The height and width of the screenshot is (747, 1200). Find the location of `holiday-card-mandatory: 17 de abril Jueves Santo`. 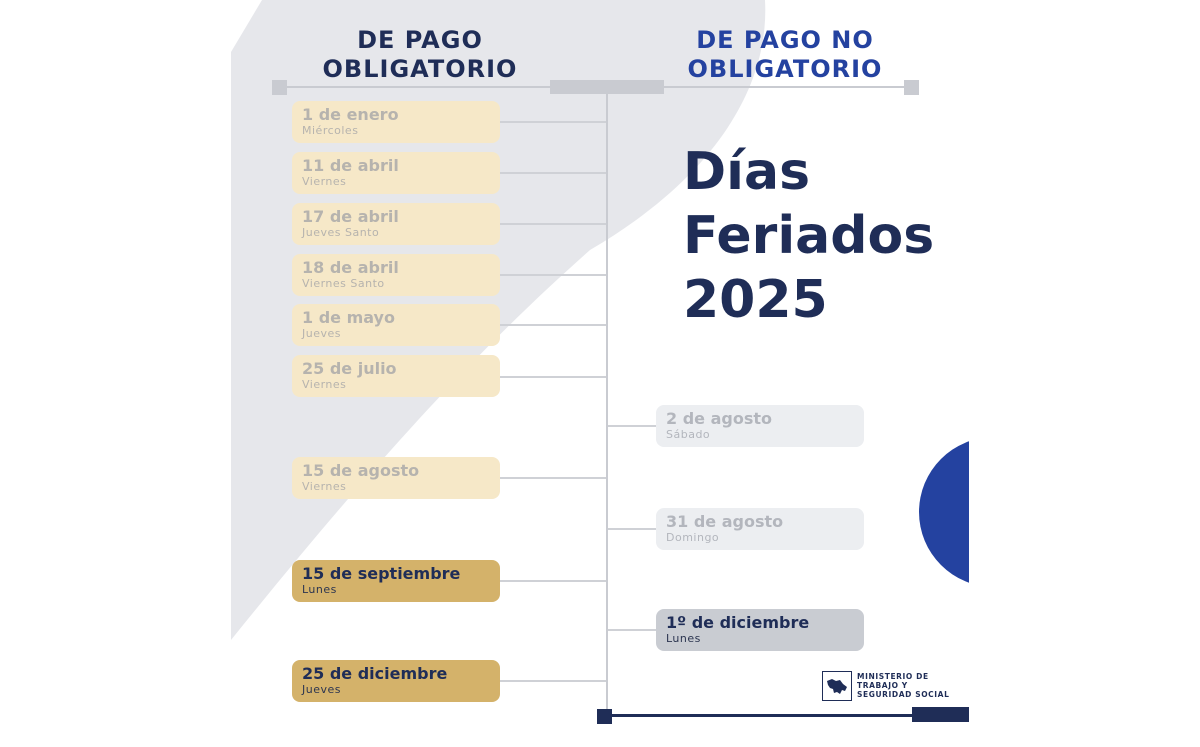

holiday-card-mandatory: 17 de abril Jueves Santo is located at coordinates (396, 224).